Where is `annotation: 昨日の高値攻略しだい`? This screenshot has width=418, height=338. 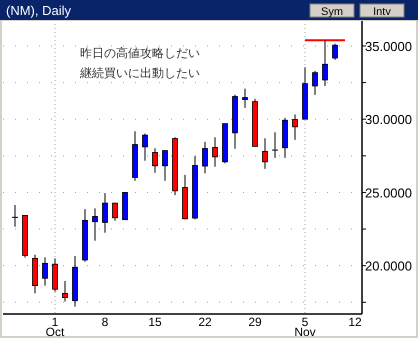 annotation: 昨日の高値攻略しだい is located at coordinates (140, 53).